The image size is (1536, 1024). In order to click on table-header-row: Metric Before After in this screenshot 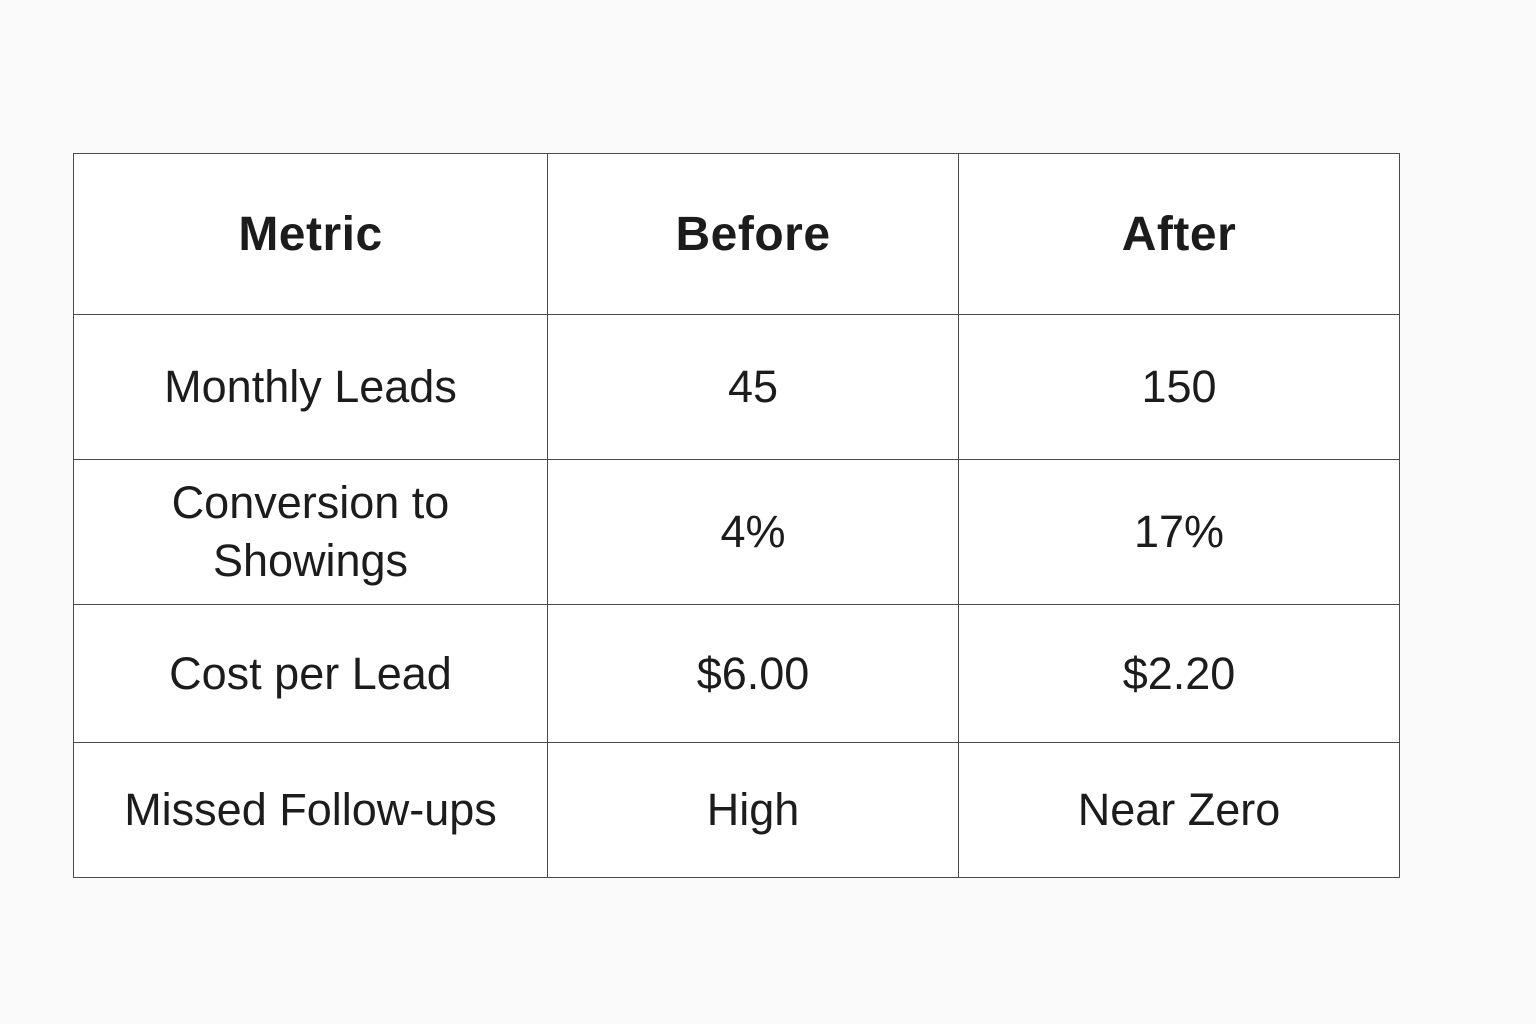, I will do `click(736, 234)`.